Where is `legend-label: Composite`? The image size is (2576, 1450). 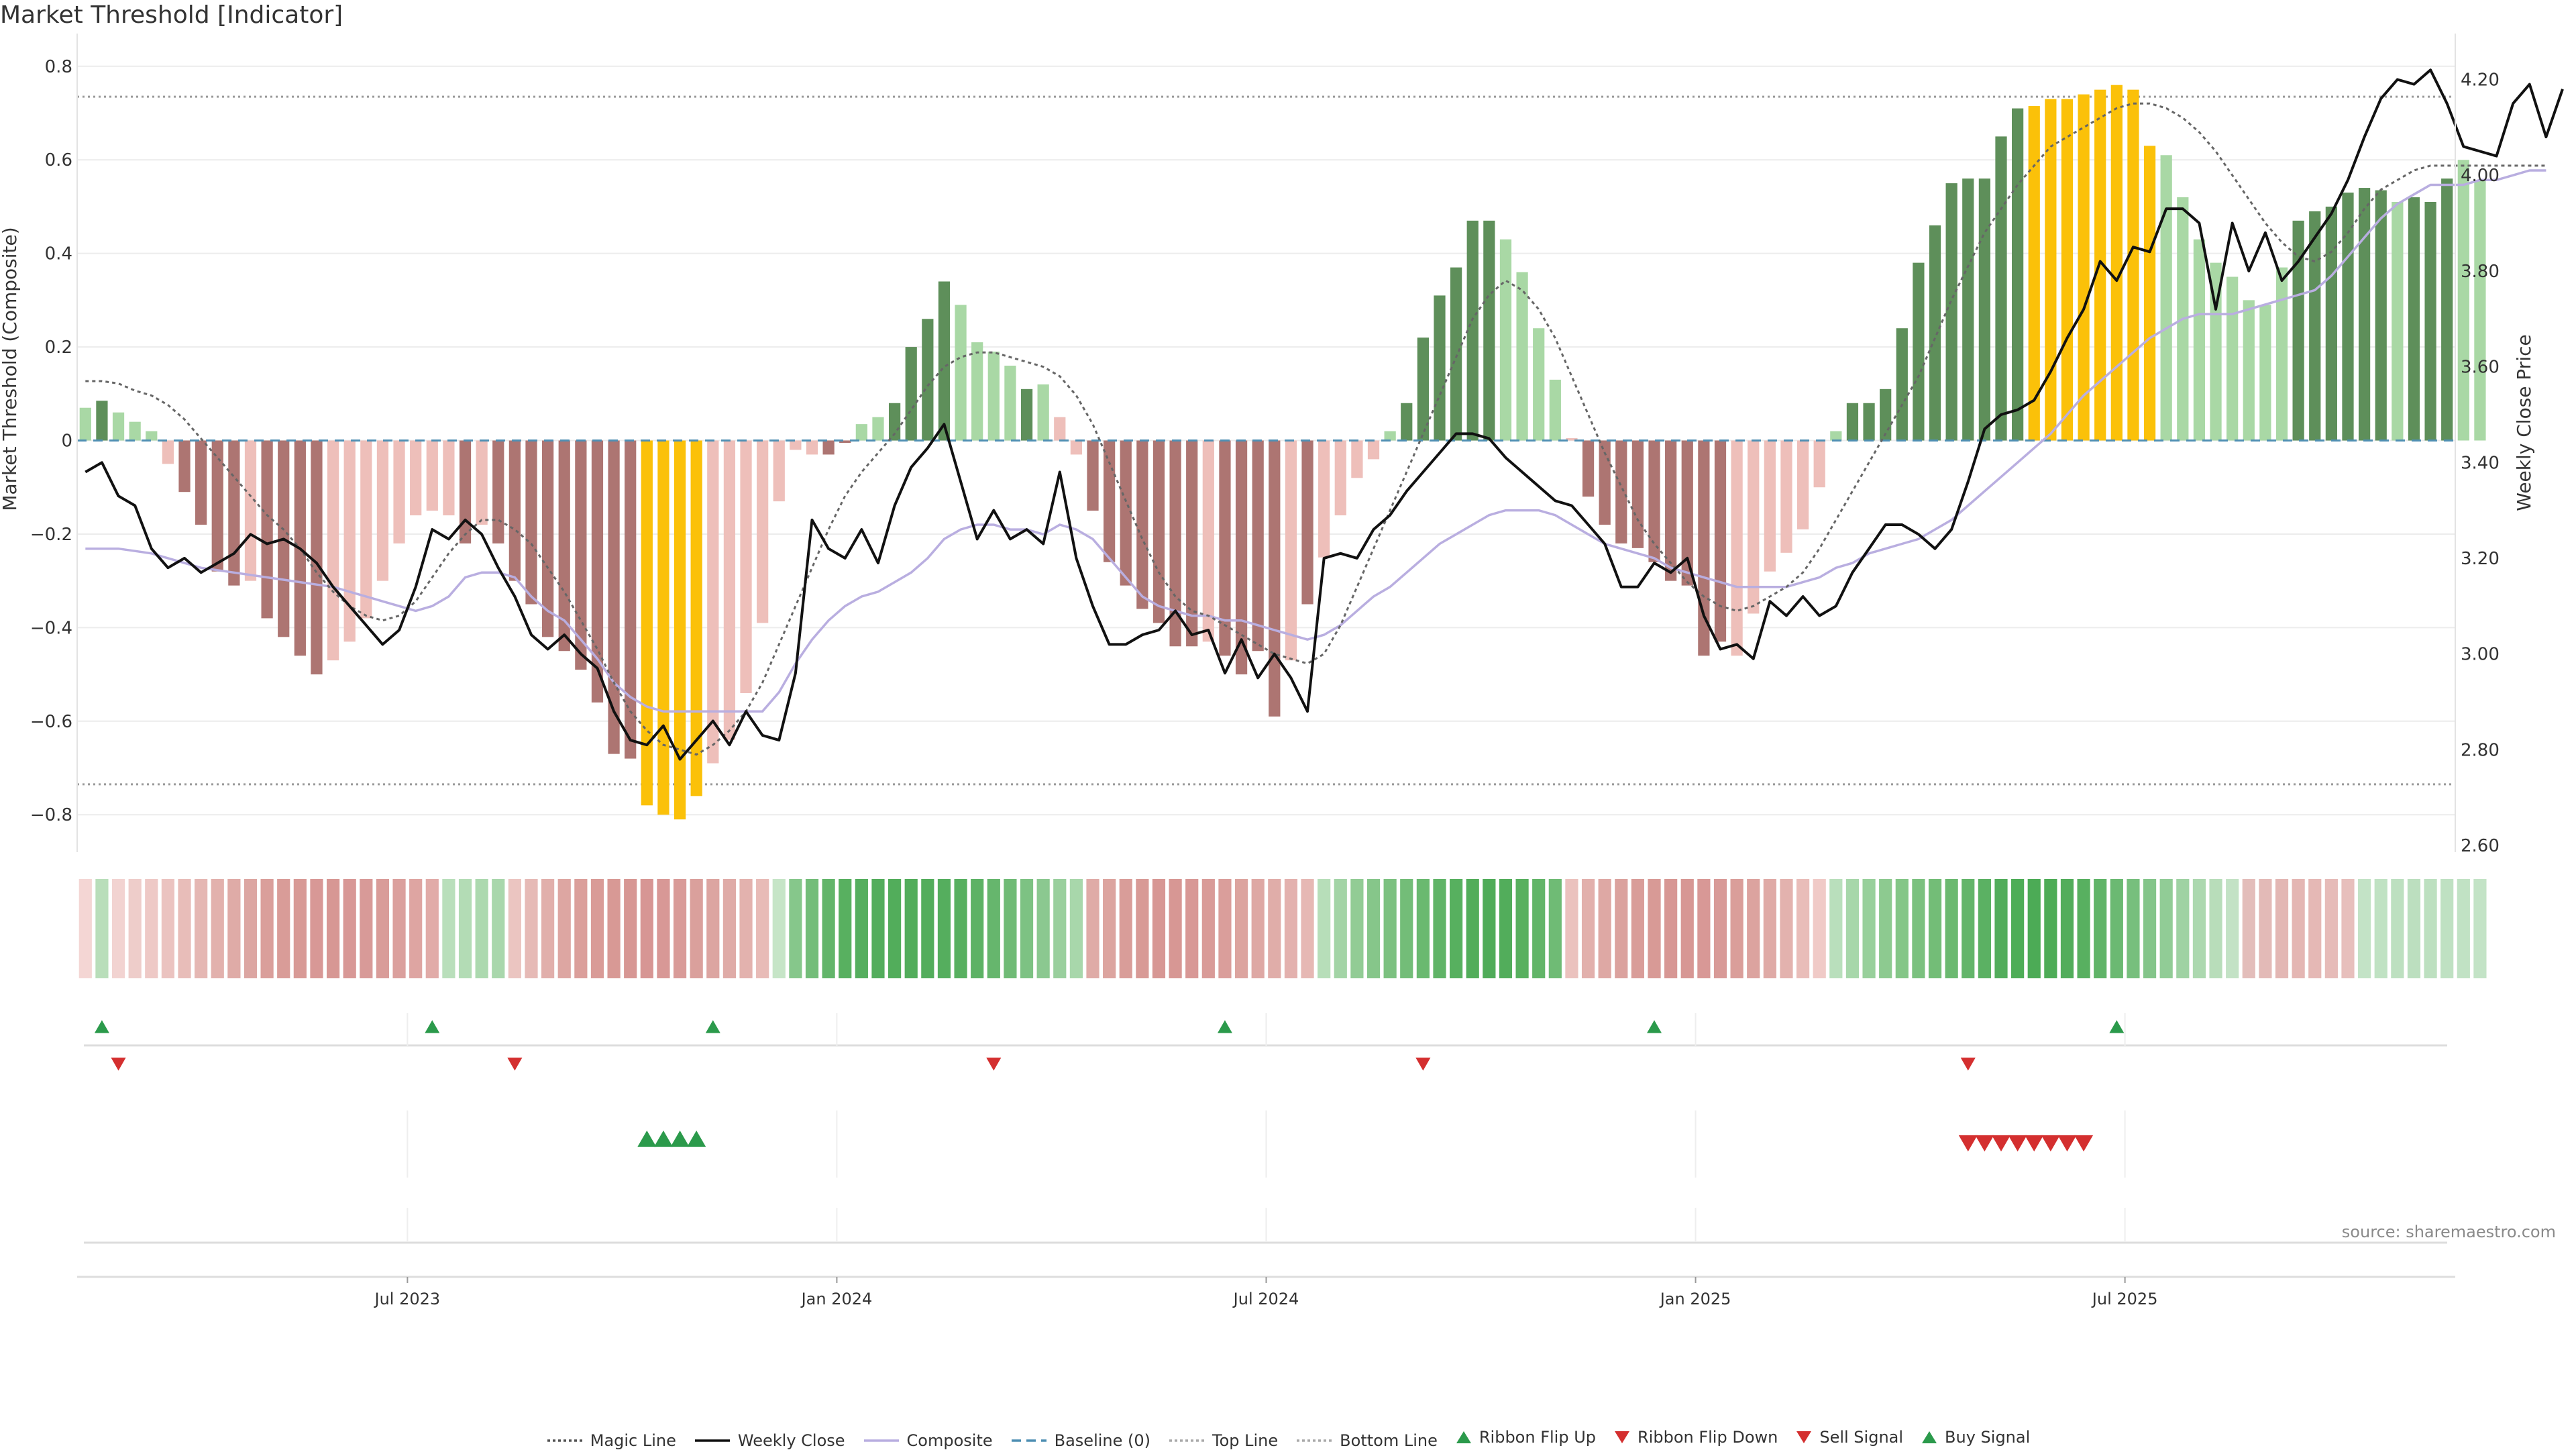 legend-label: Composite is located at coordinates (949, 1440).